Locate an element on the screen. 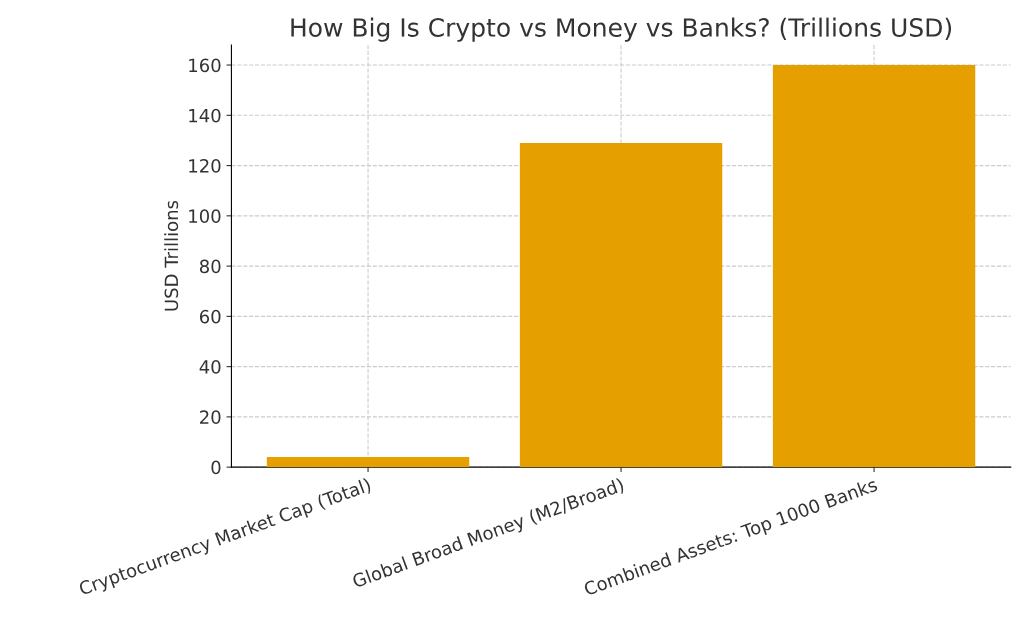  y-tick-label: 60 is located at coordinates (210, 316).